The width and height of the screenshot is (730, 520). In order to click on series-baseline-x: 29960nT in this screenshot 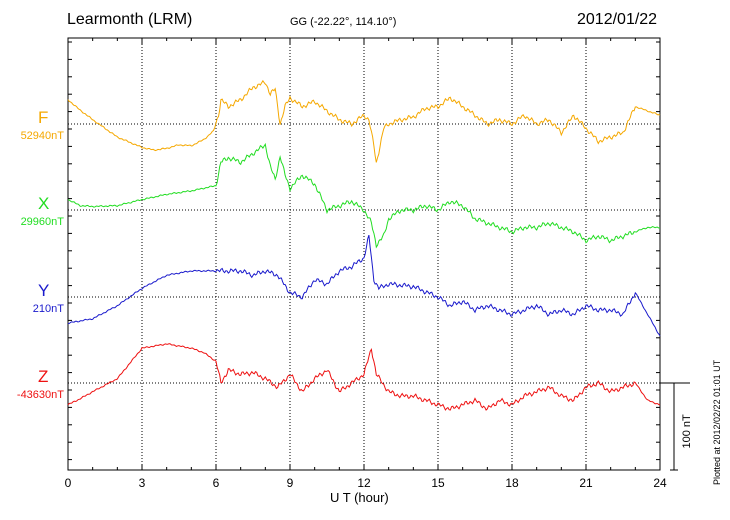, I will do `click(42, 222)`.